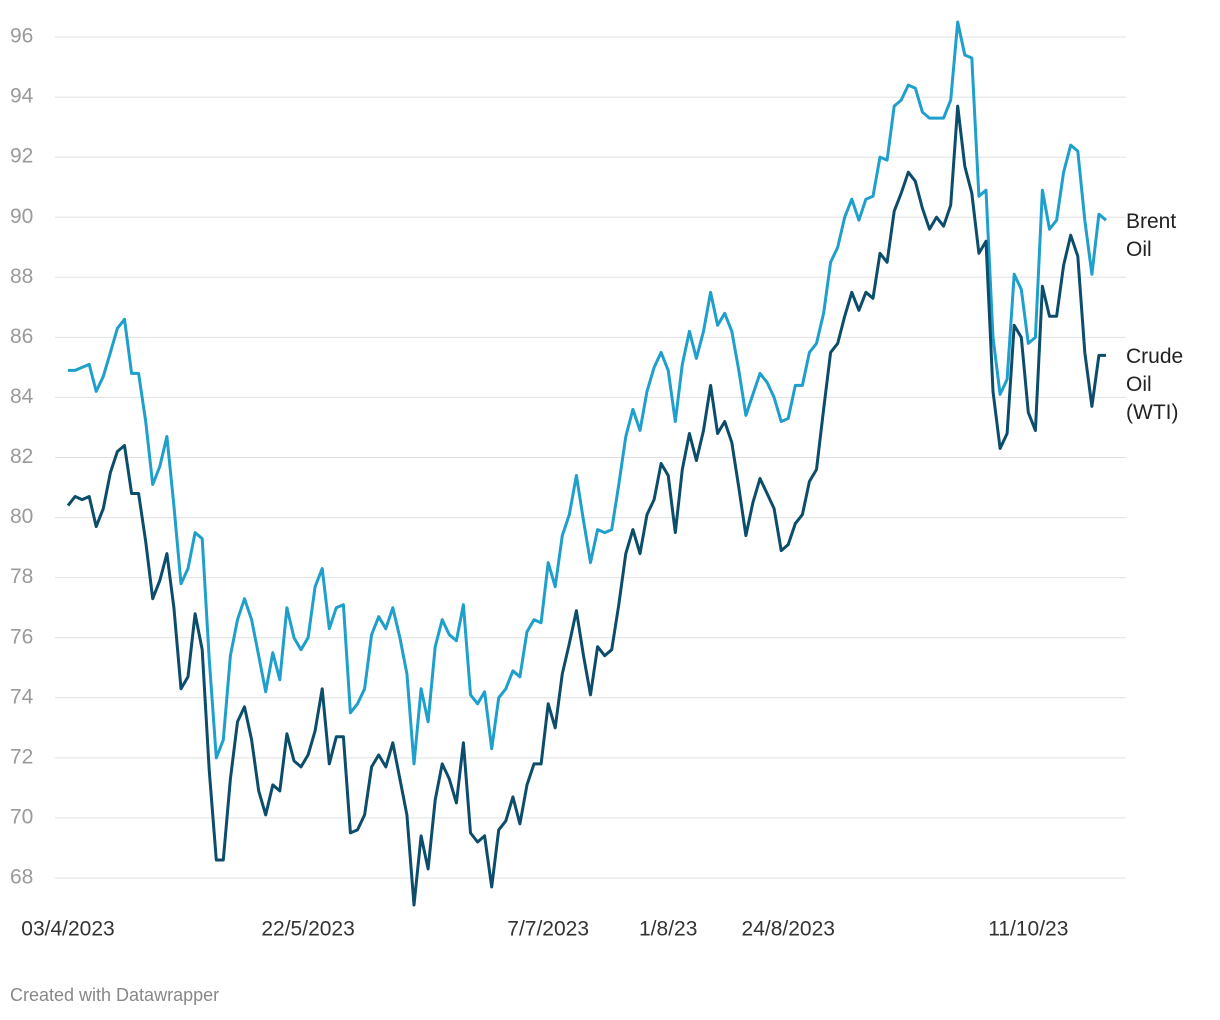  Describe the element at coordinates (21, 276) in the screenshot. I see `y-tick-label: 88` at that location.